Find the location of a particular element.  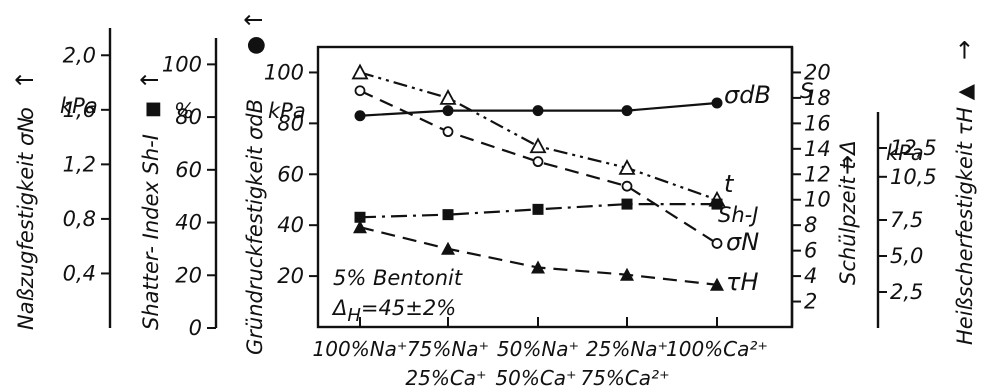

x-sub-category-label-1: 25%Ca⁺ is located at coordinates (445, 377).